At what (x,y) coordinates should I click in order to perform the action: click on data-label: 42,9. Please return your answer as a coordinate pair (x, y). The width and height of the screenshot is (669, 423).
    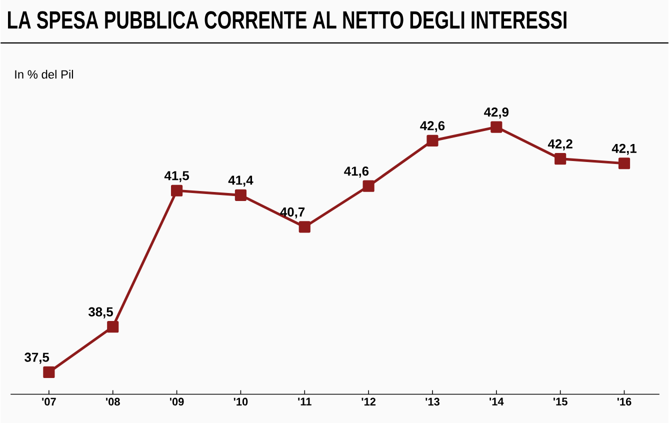
    Looking at the image, I should click on (496, 112).